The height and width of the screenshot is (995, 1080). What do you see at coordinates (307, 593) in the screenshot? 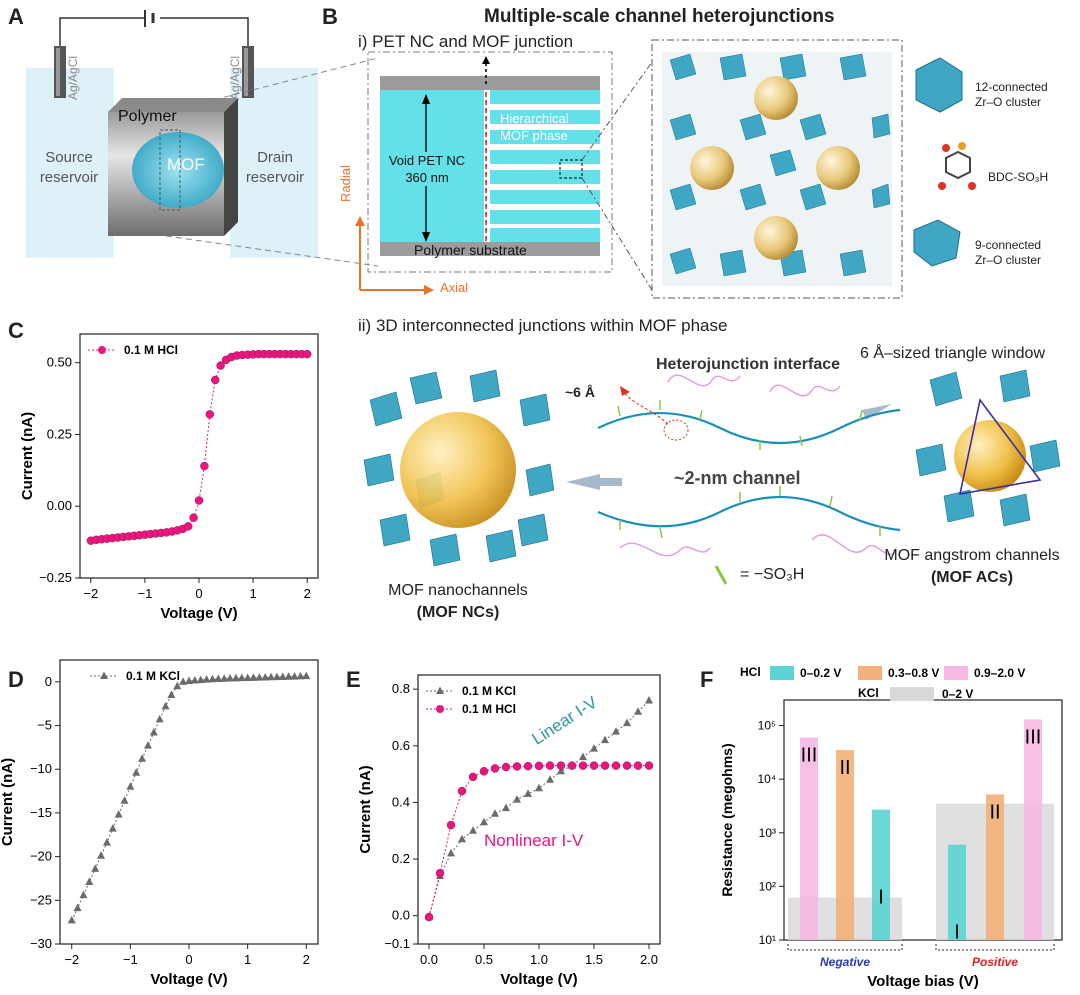
I see `x-tick-label: 2` at bounding box center [307, 593].